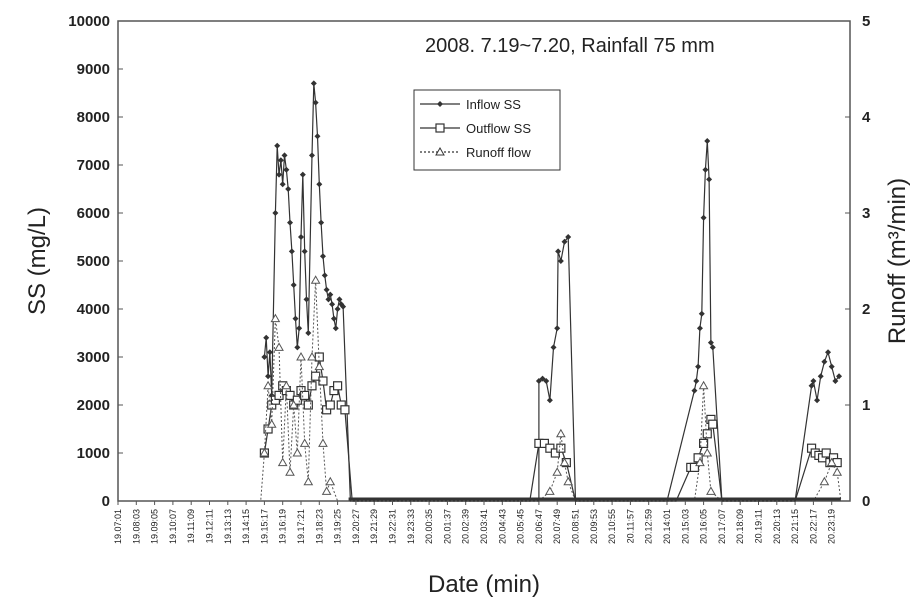  What do you see at coordinates (832, 526) in the screenshot?
I see `x-tick-label: 20.23:19` at bounding box center [832, 526].